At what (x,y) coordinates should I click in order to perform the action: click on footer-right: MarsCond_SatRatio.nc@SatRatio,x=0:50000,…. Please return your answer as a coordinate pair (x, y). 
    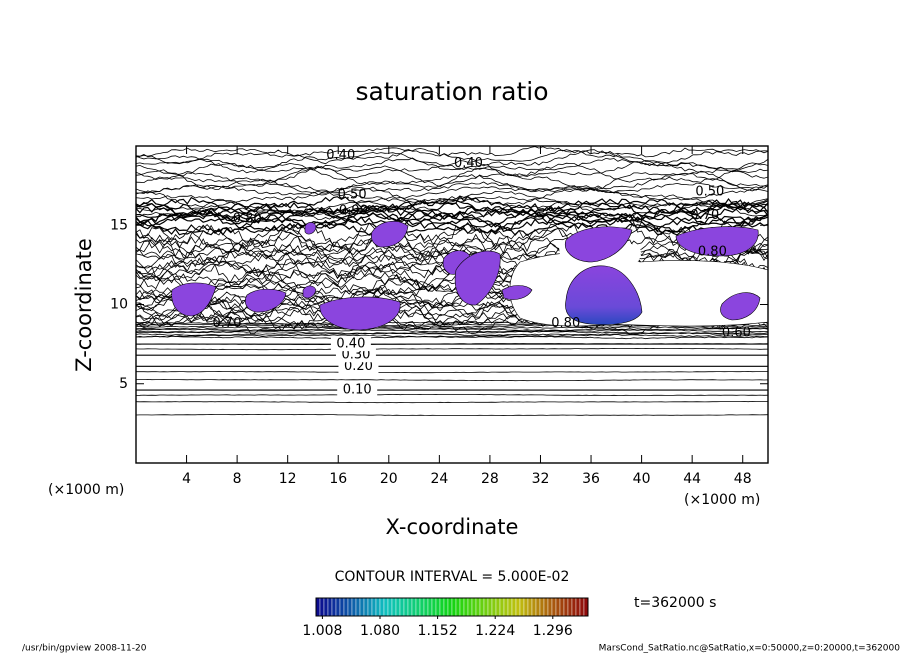
    Looking at the image, I should click on (750, 649).